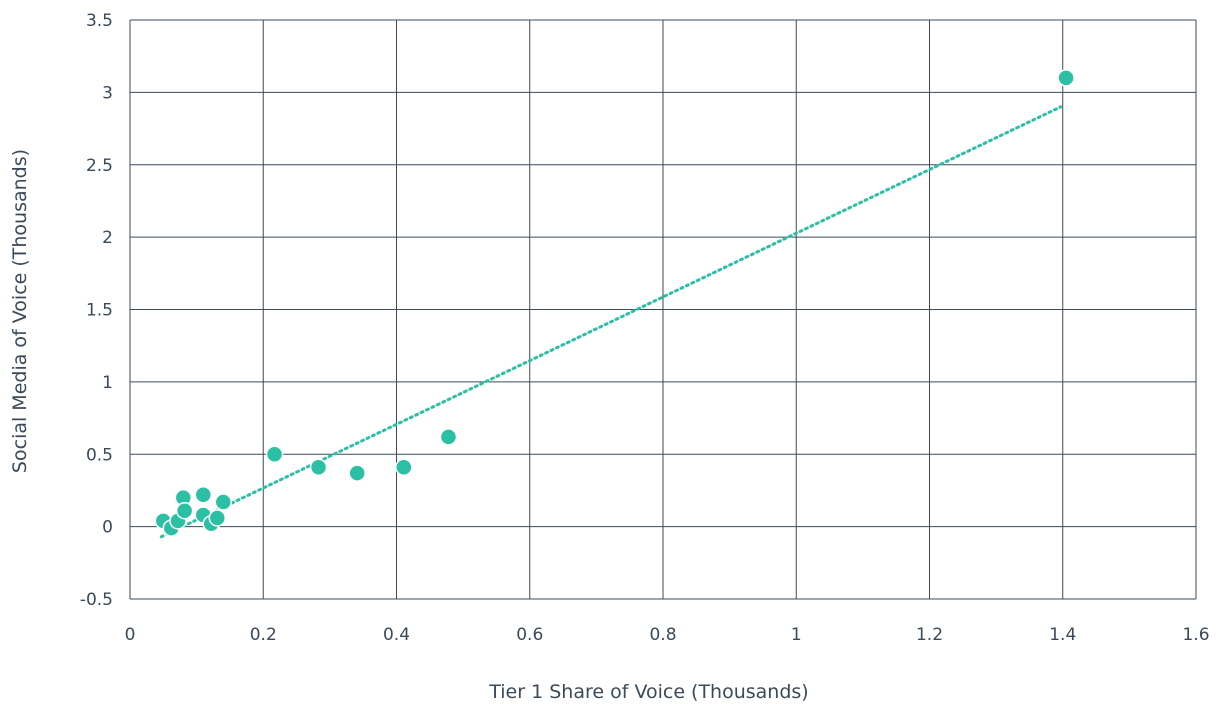 The image size is (1224, 704). I want to click on y-tick-label: 2.5, so click(99, 166).